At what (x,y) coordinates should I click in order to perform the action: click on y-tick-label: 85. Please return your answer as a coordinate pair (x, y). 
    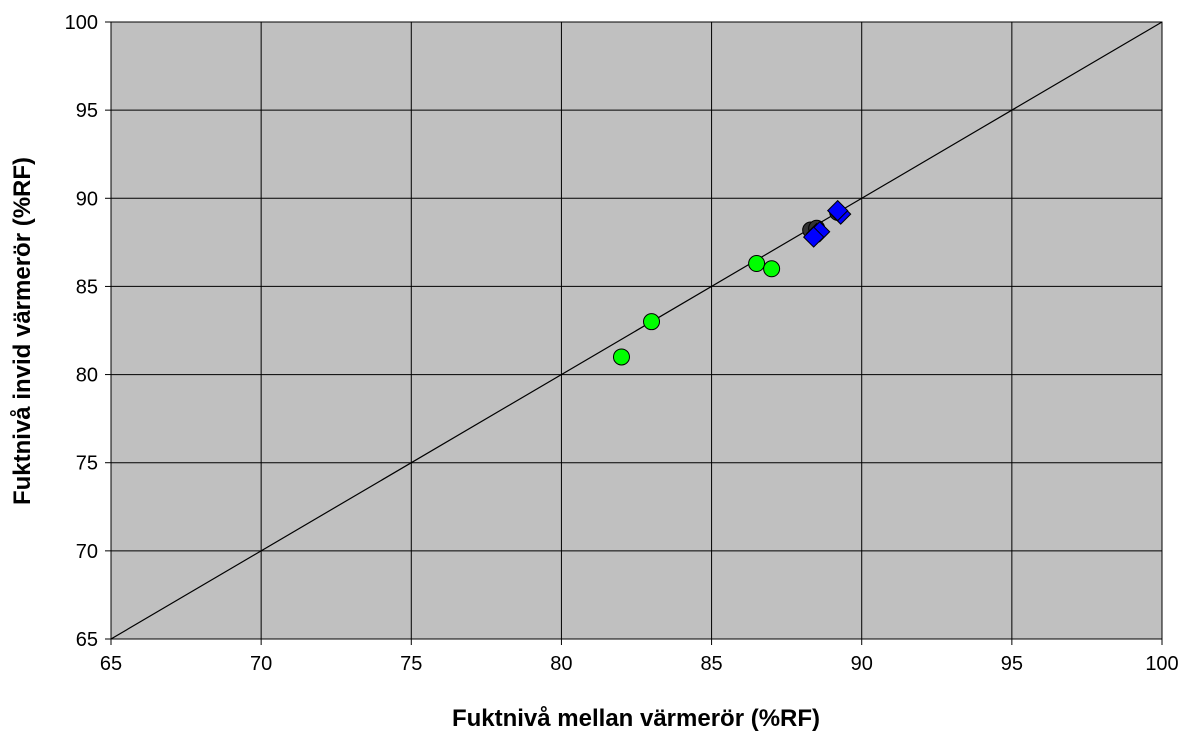
    Looking at the image, I should click on (87, 287).